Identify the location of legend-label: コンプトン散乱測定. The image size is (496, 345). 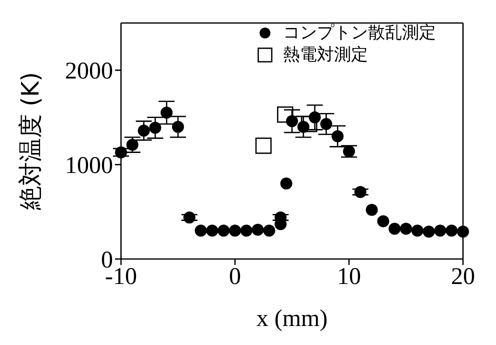
(359, 33).